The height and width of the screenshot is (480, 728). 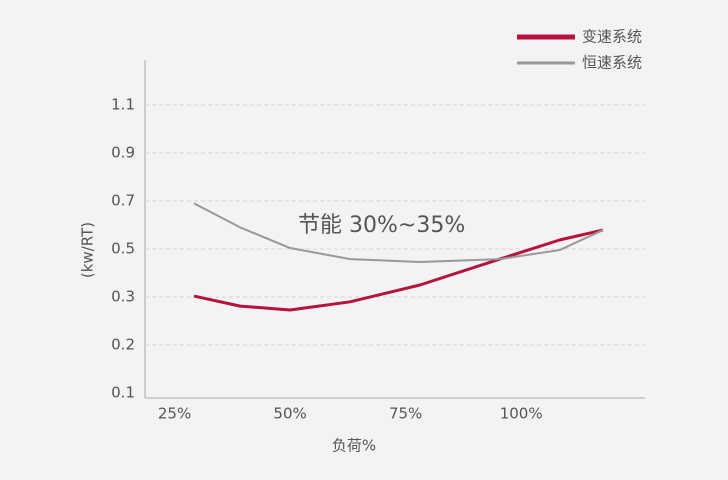 I want to click on y-tick-label: 0.7, so click(x=123, y=201).